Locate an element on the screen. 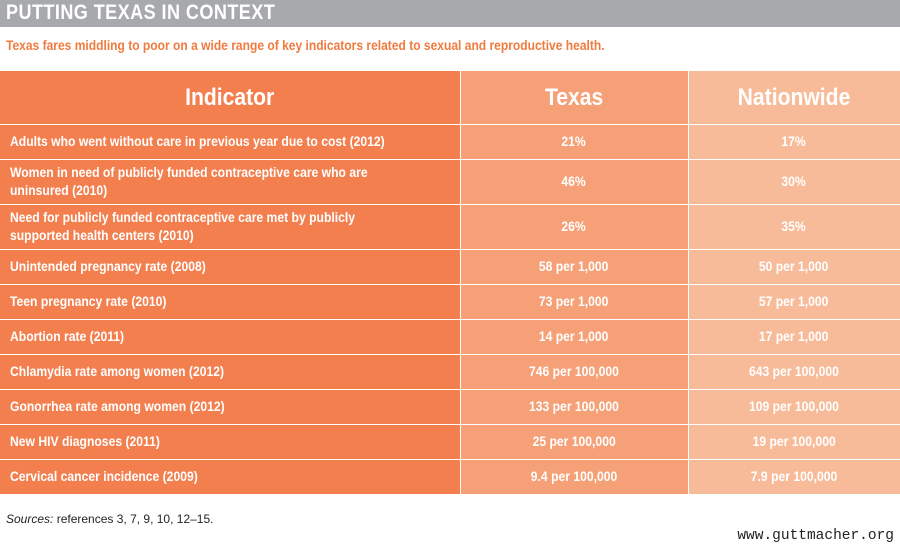  texas-cell: 14 per 1,000 is located at coordinates (574, 337).